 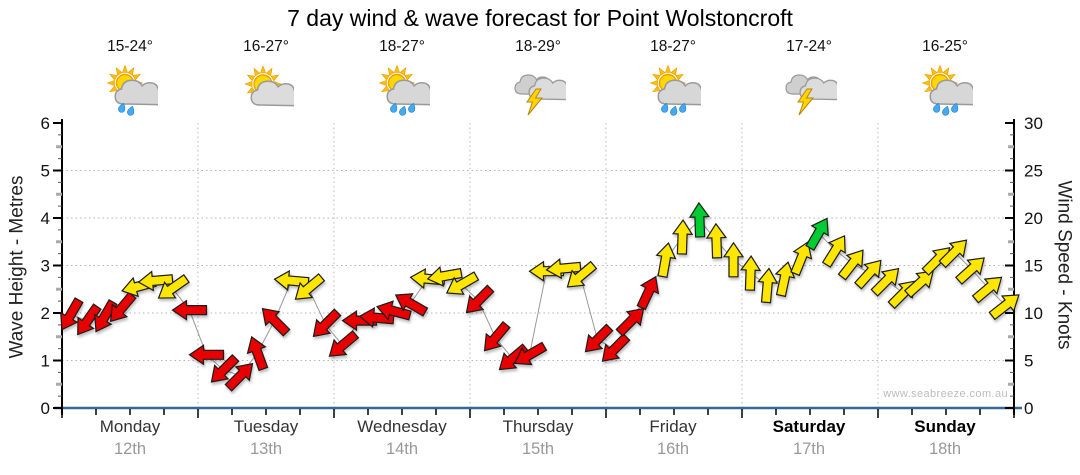 I want to click on day-temp: 16-25°, so click(x=945, y=46).